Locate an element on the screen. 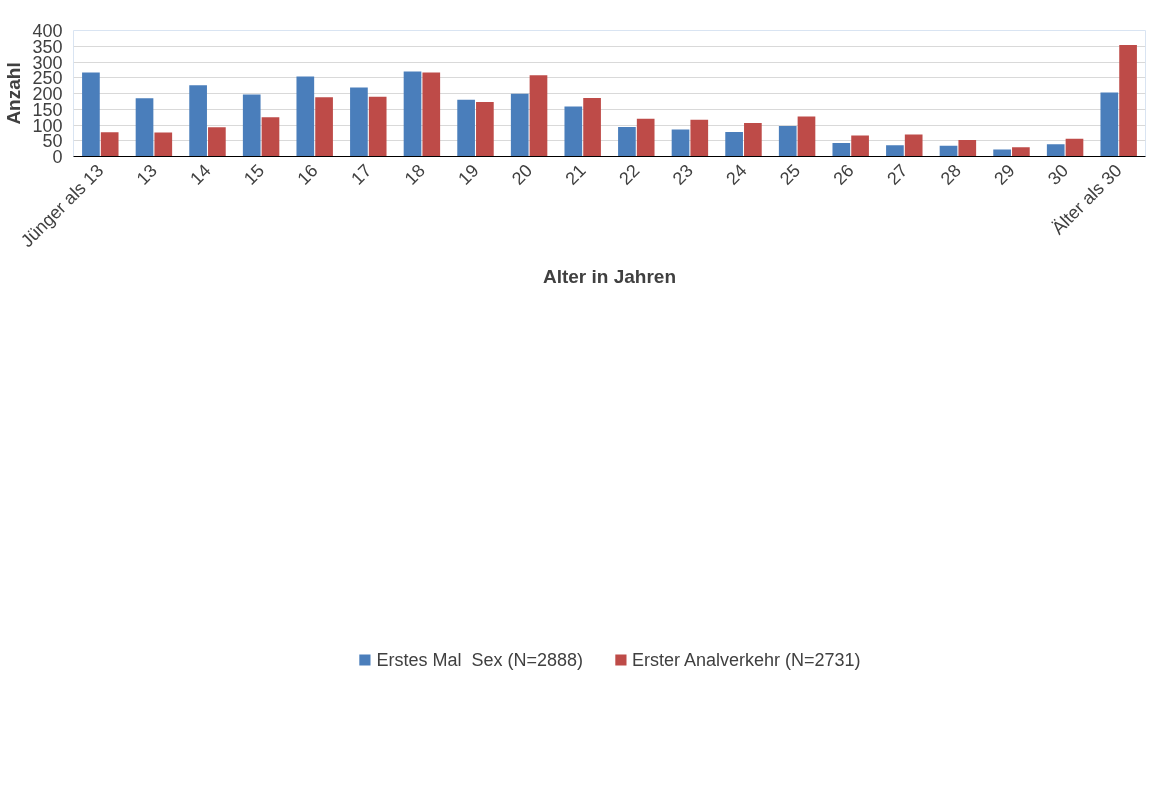 Image resolution: width=1170 pixels, height=800 pixels. y-tick-label: 0 is located at coordinates (57, 157).